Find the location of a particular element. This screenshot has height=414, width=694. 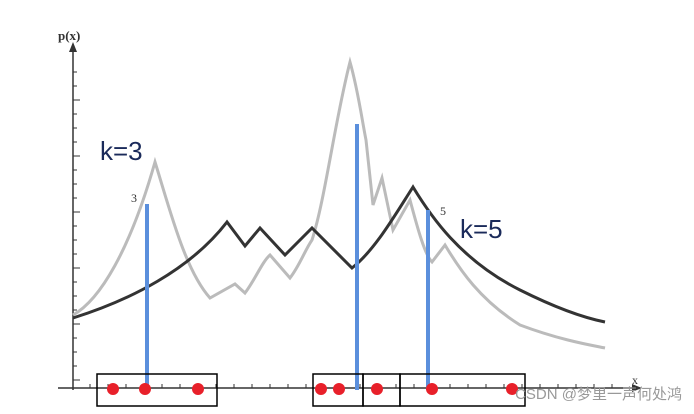

y-axis-label: p(x) is located at coordinates (69, 35).